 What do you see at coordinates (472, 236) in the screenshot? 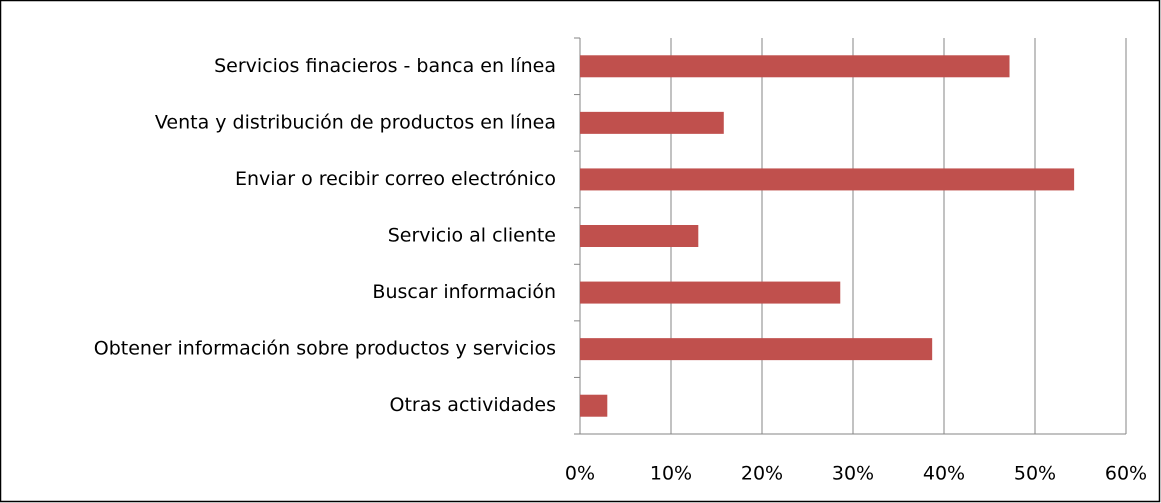
I see `y-tick-label: Servicio al cliente` at bounding box center [472, 236].